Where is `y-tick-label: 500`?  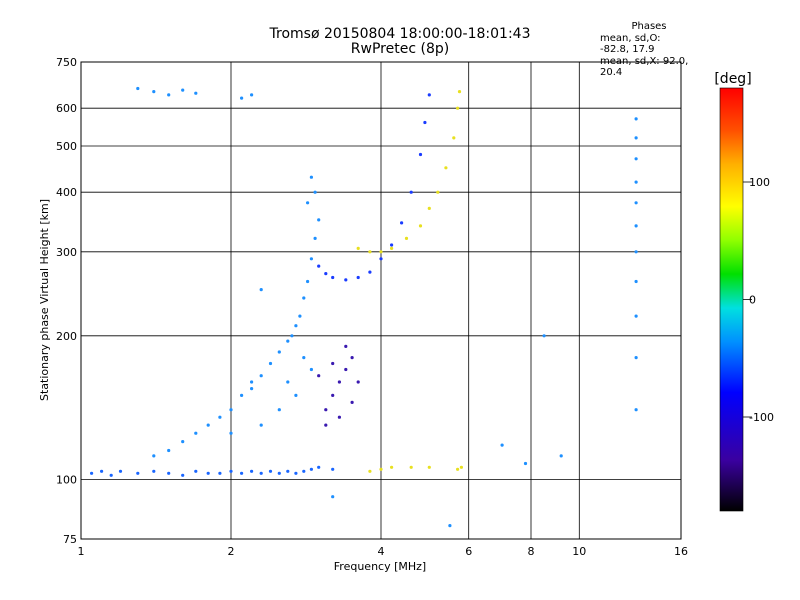
y-tick-label: 500 is located at coordinates (66, 146).